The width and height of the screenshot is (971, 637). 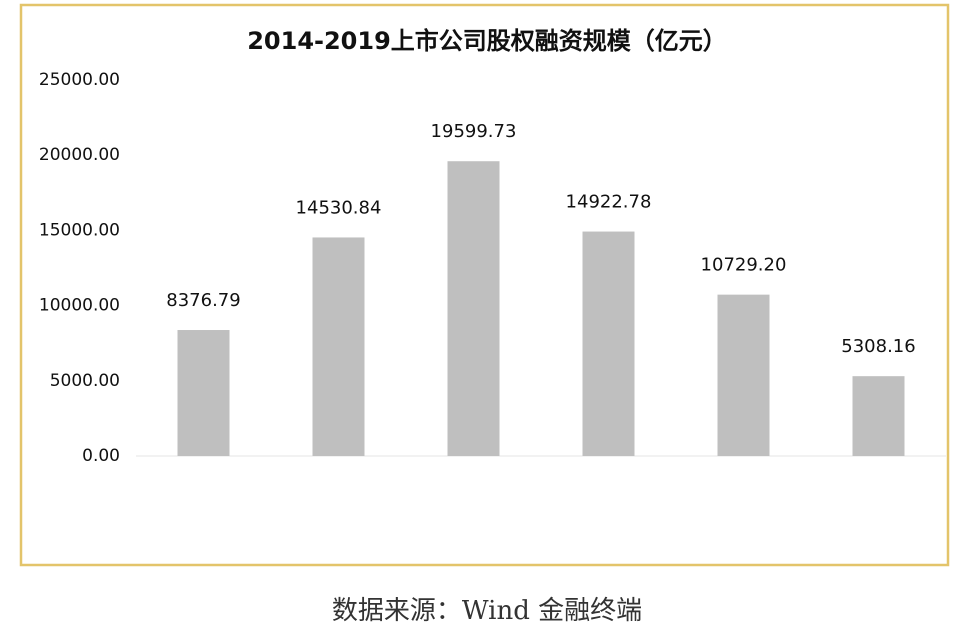 What do you see at coordinates (79, 230) in the screenshot?
I see `y-tick-label: 15000.00` at bounding box center [79, 230].